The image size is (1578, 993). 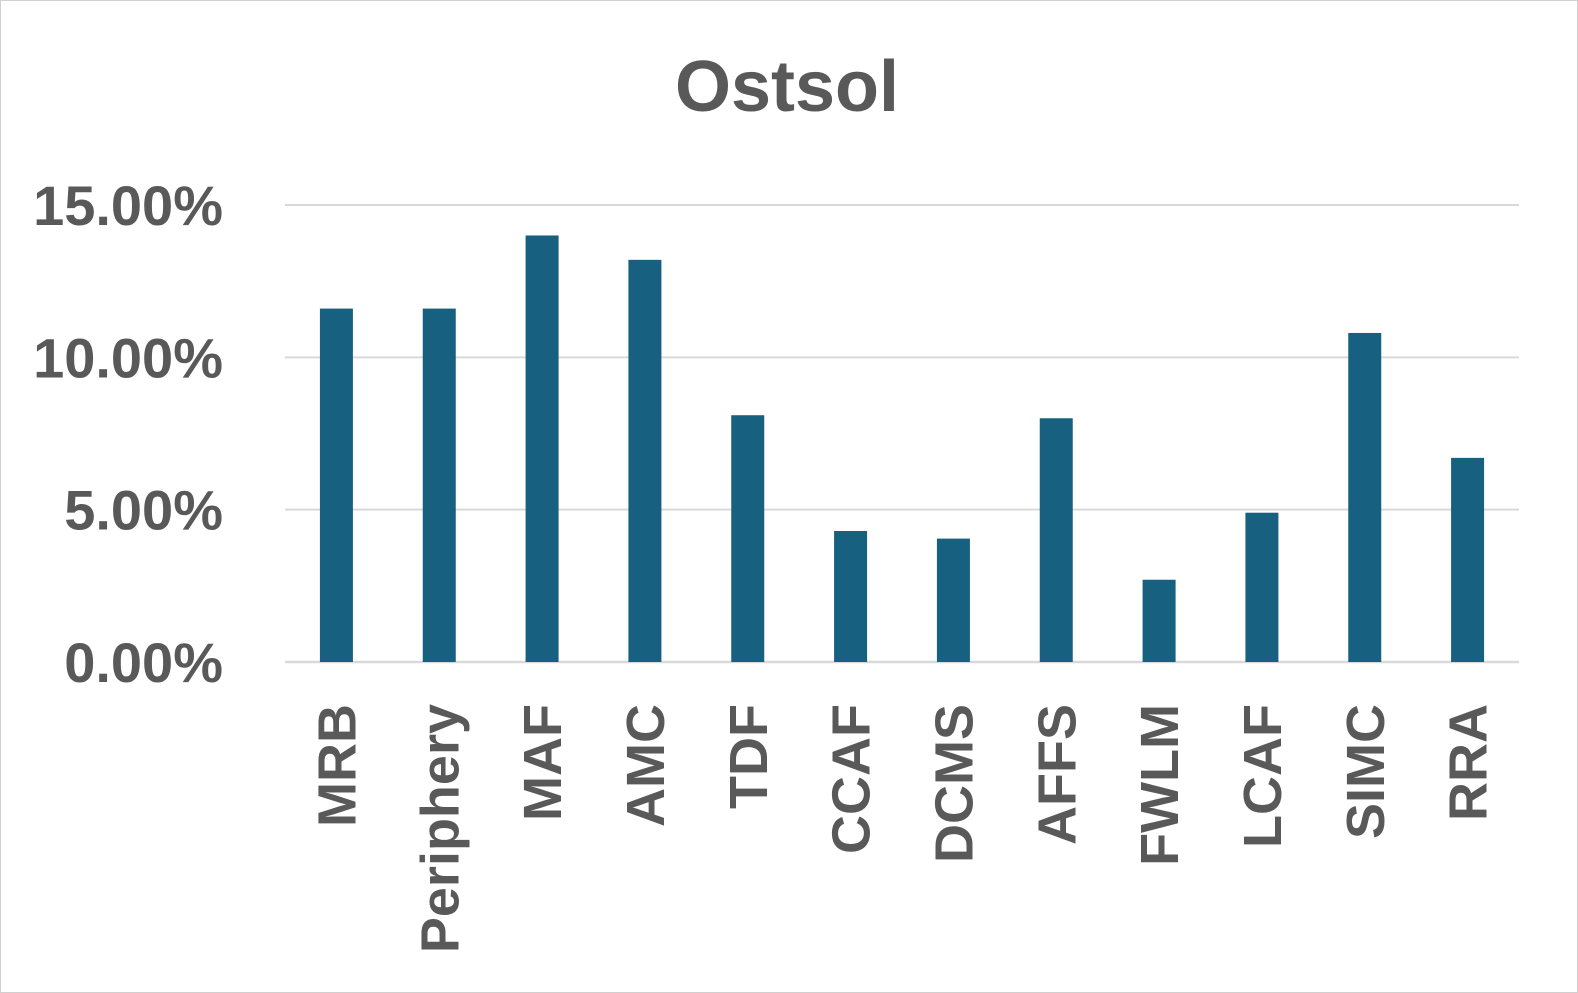 I want to click on y-tick-label: 0.00%, so click(x=143, y=662).